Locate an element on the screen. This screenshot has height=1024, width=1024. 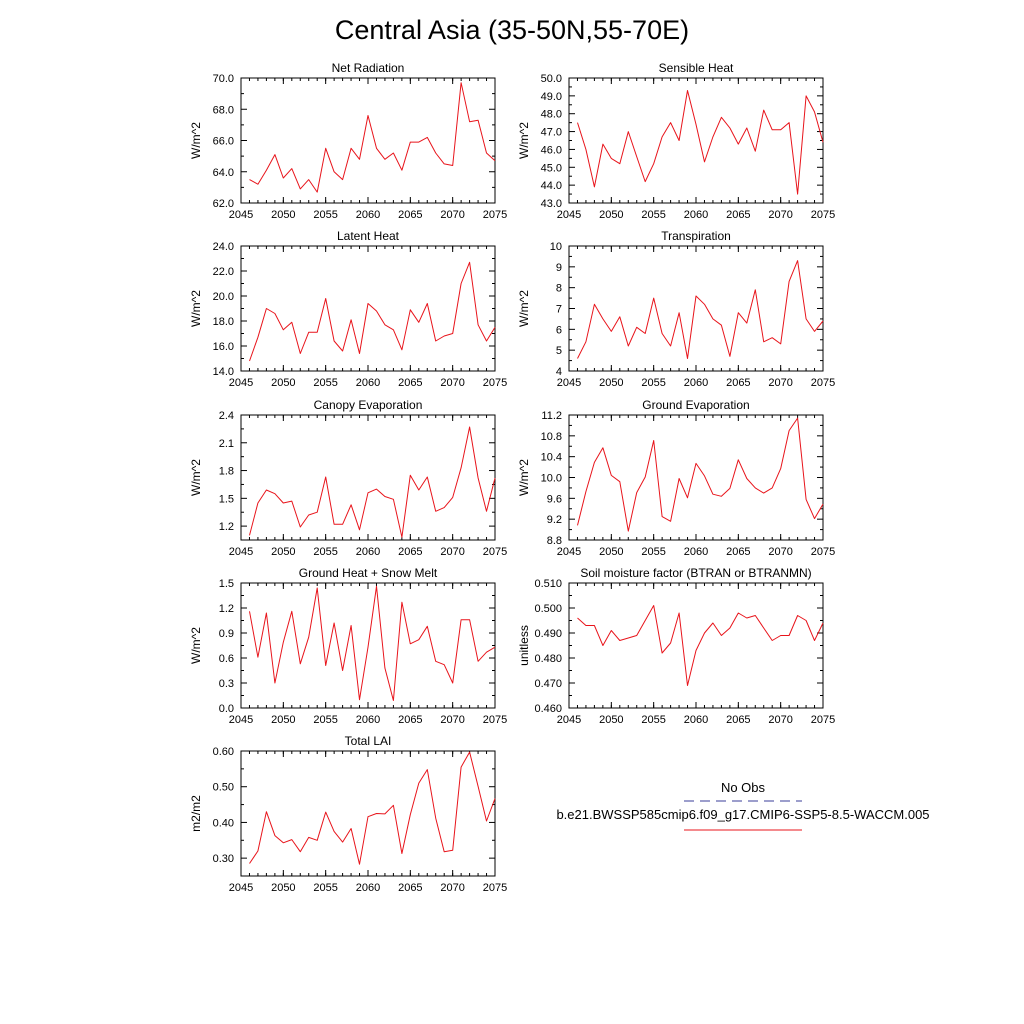
y-tick-label: 0.6 is located at coordinates (226, 659).